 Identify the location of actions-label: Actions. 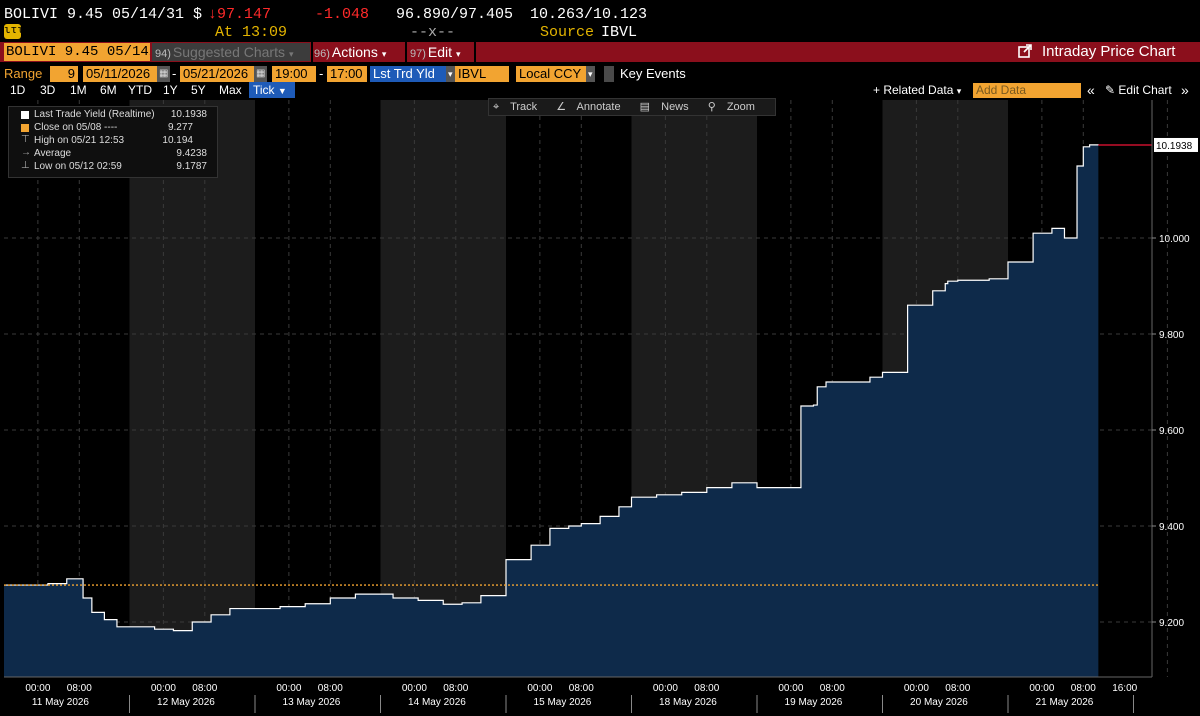
(354, 52).